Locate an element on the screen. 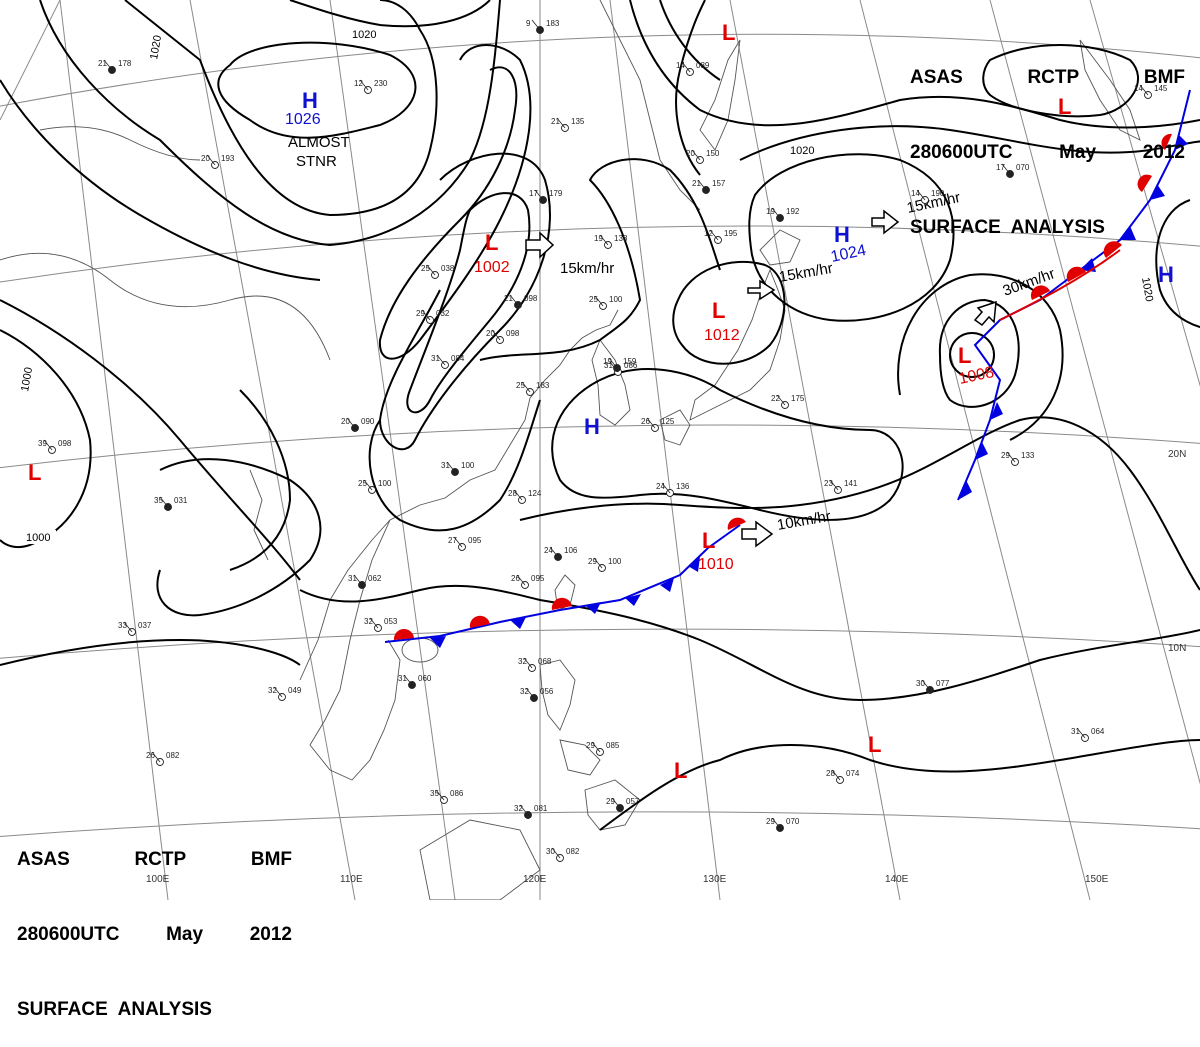 This screenshot has height=1047, width=1200. isobar-south-bottom is located at coordinates (899, 785).